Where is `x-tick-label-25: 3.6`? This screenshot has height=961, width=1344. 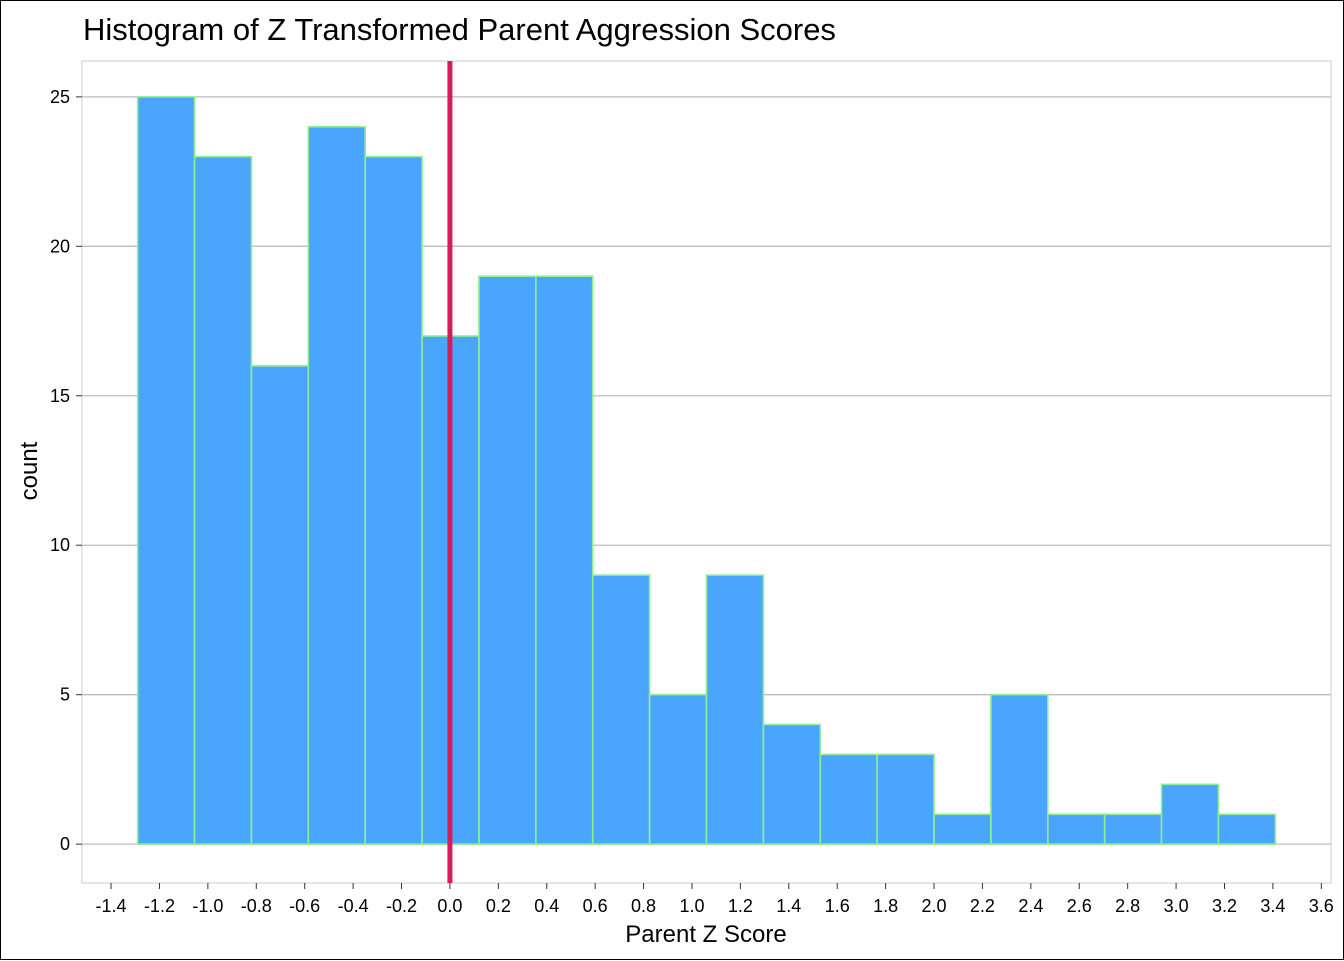 x-tick-label-25: 3.6 is located at coordinates (1321, 906).